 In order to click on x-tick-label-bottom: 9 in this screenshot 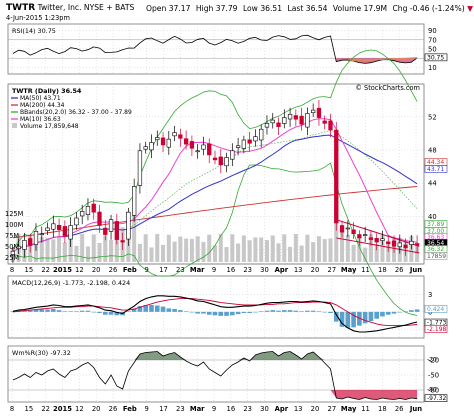, I will do `click(147, 409)`.